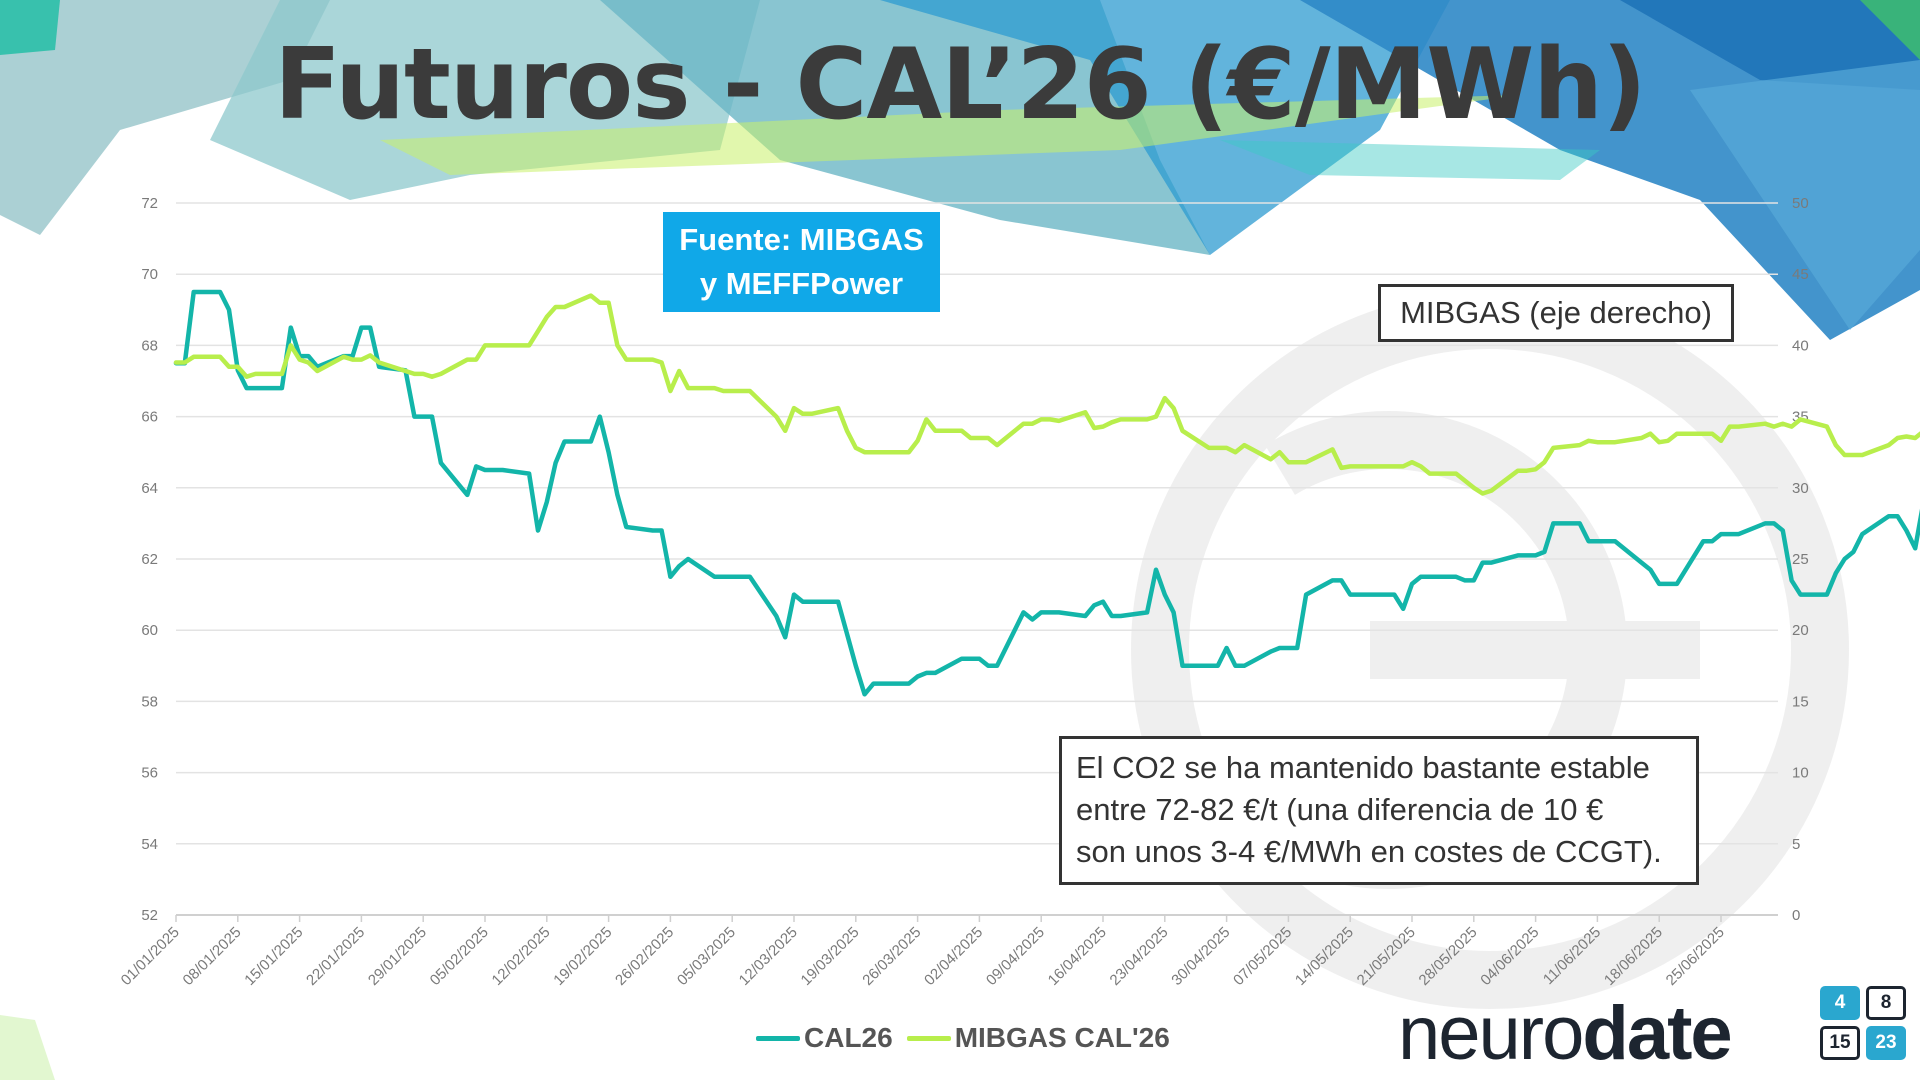 The image size is (1920, 1080). Describe the element at coordinates (1800, 773) in the screenshot. I see `y-tick-label-right: 10` at that location.